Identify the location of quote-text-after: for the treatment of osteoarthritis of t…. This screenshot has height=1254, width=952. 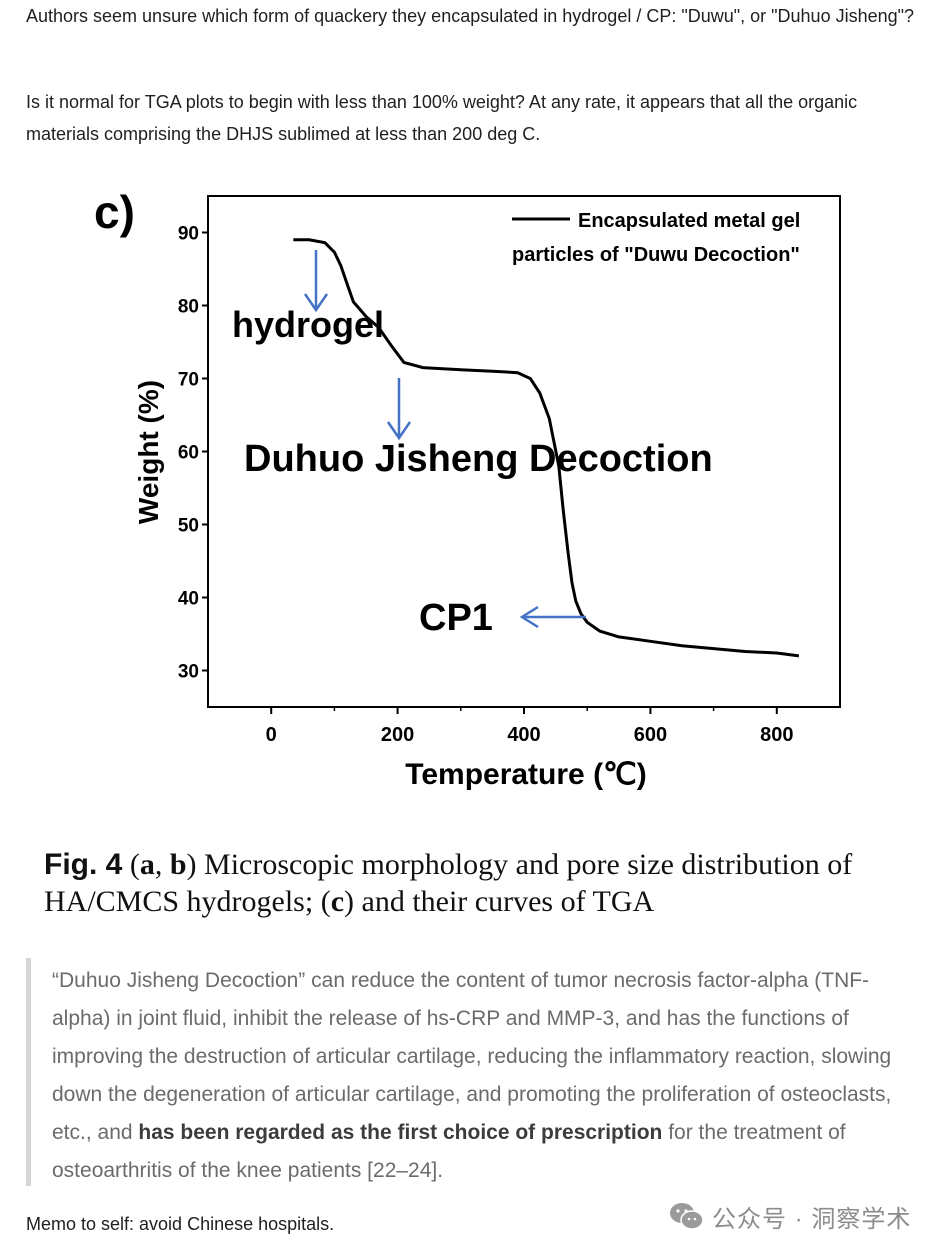
(449, 1151).